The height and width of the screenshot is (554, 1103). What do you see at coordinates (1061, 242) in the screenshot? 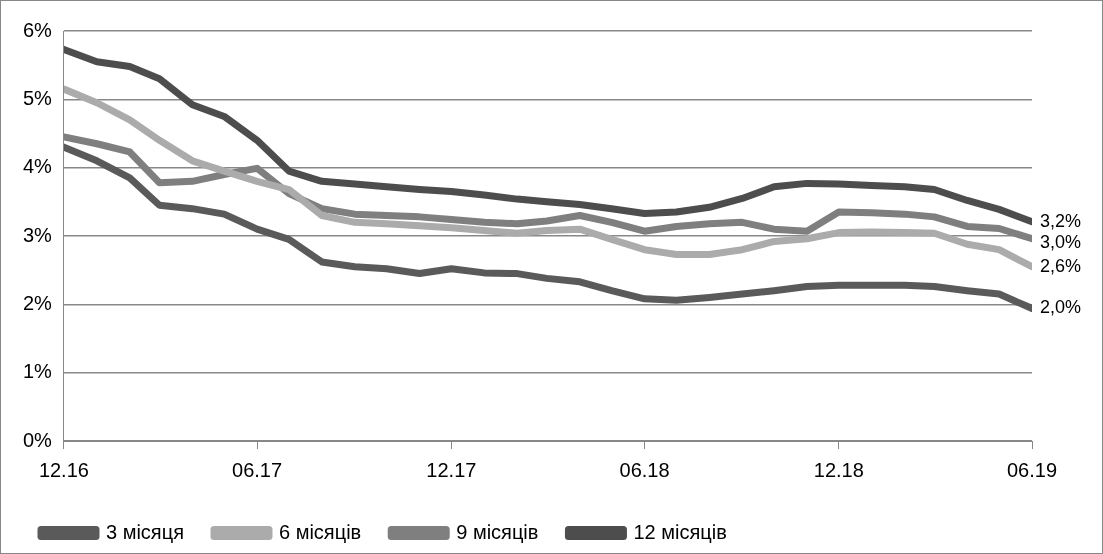
I see `annotation: 3,0%` at bounding box center [1061, 242].